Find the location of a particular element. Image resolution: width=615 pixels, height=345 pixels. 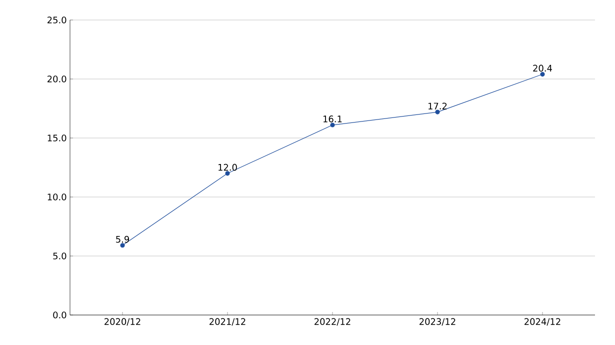

y-tick-label: 25.0 is located at coordinates (57, 20).